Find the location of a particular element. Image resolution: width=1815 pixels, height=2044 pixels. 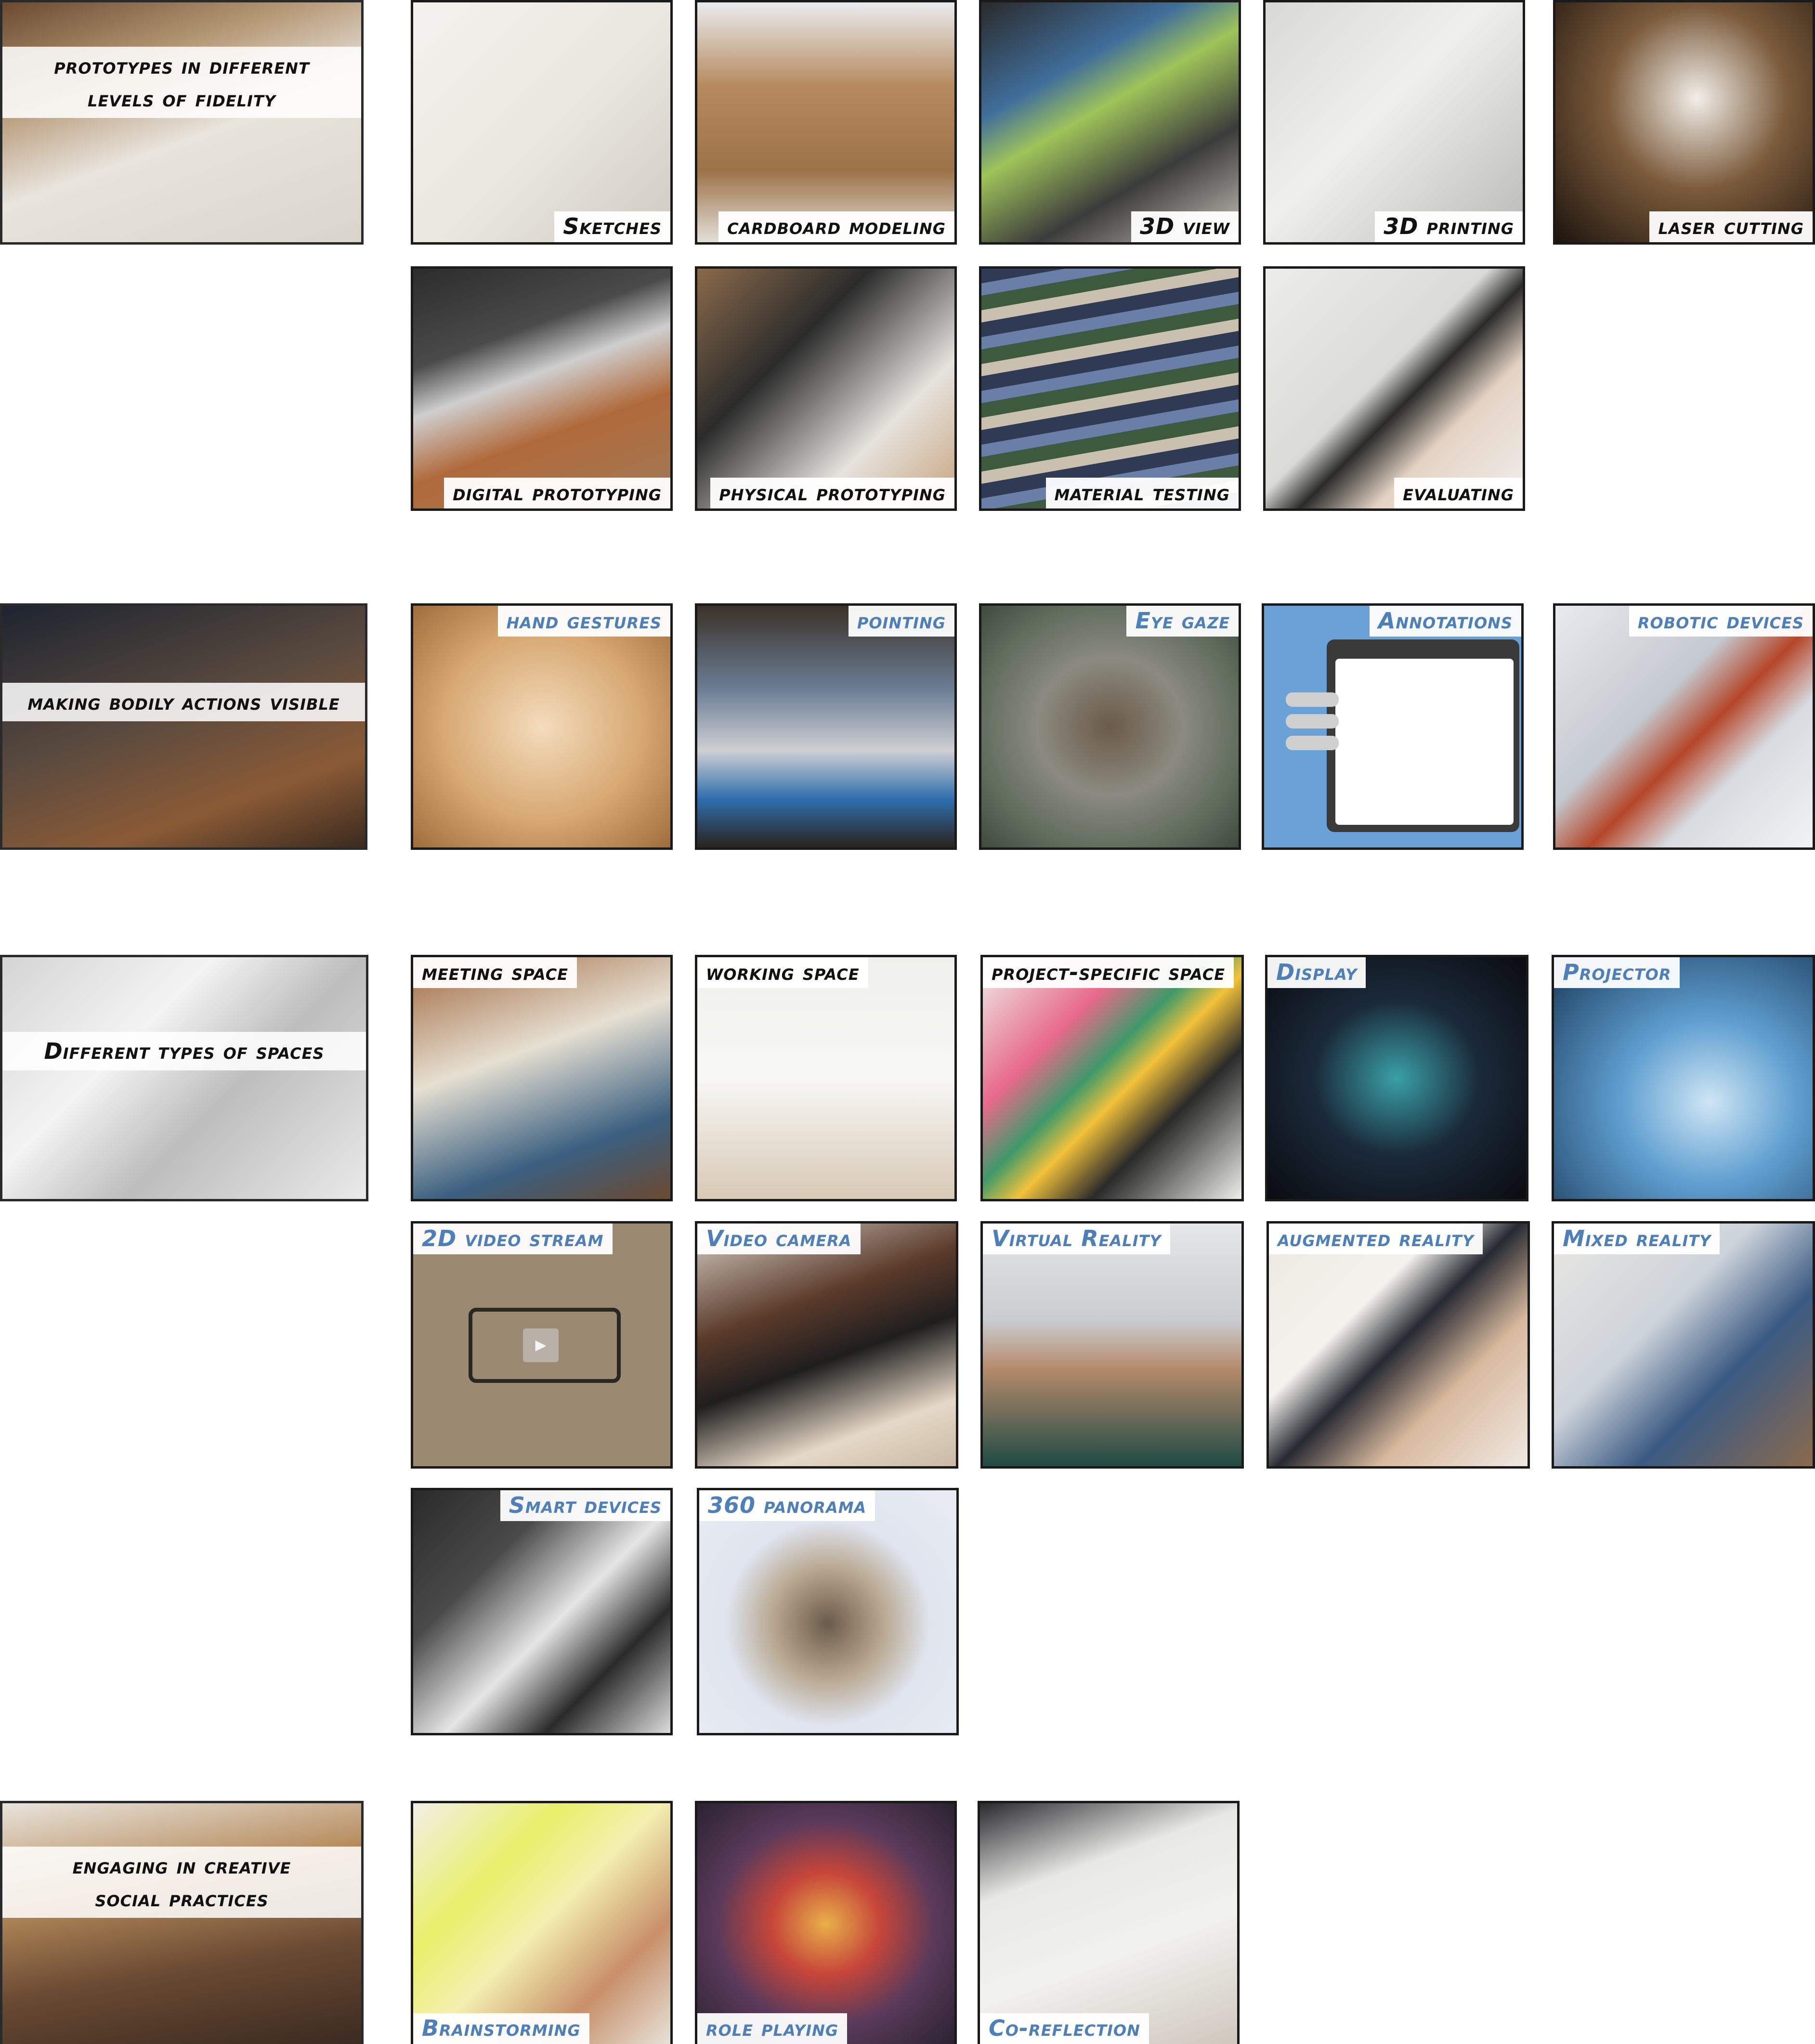

tile-hand-gestures: hand gestures is located at coordinates (542, 726).